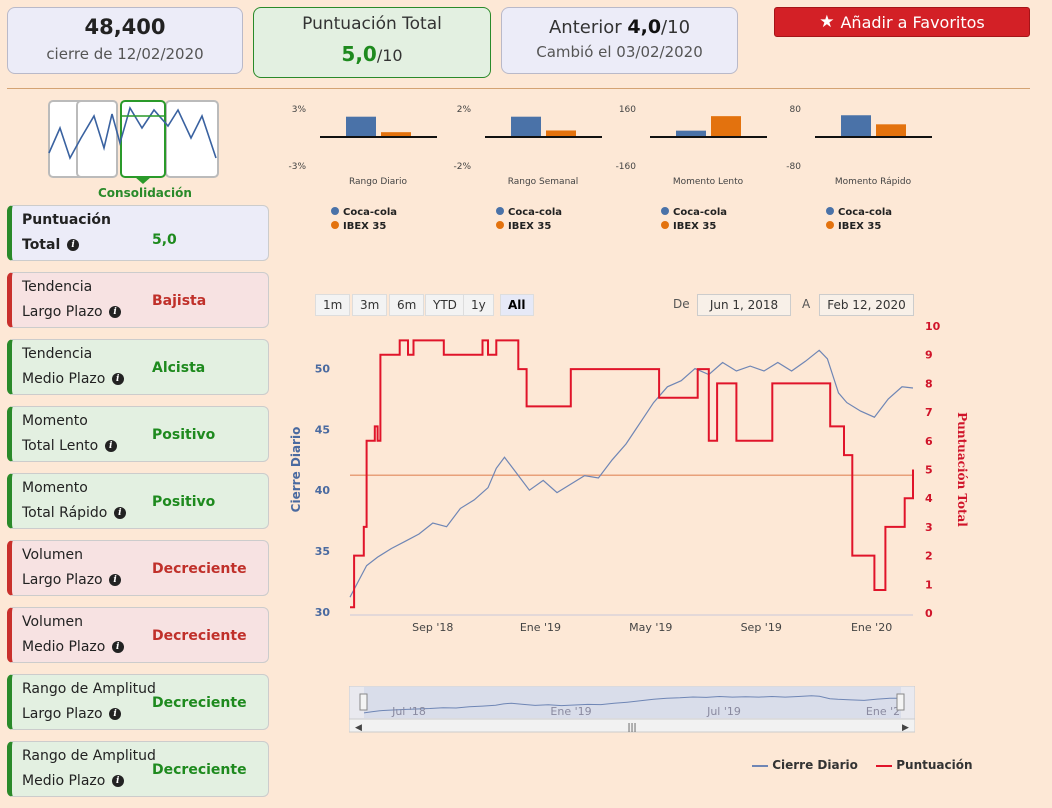 This screenshot has height=808, width=1052. Describe the element at coordinates (708, 182) in the screenshot. I see `mini-xlabel: Momento Lento` at that location.